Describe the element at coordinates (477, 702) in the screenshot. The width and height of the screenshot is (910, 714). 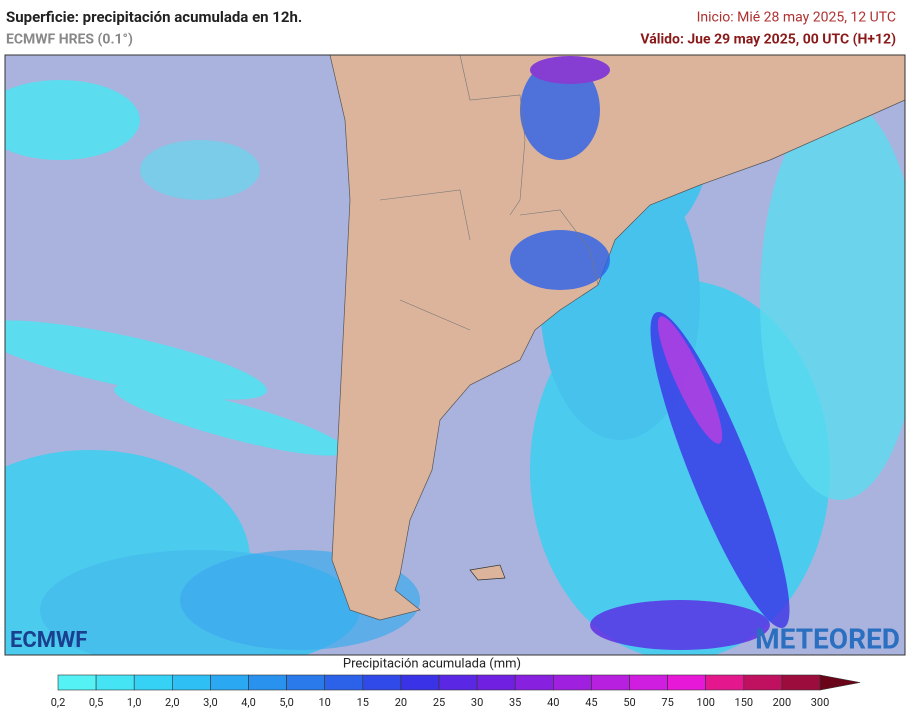
I see `legend-label: 30` at that location.